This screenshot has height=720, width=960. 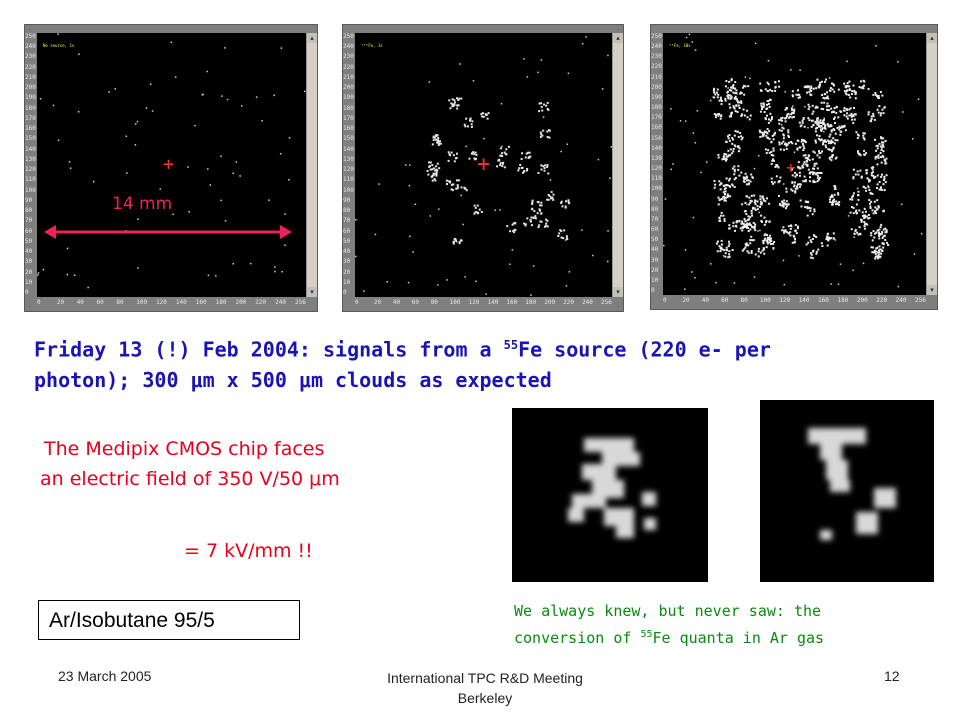 I want to click on y-tick-label: 130, so click(x=656, y=158).